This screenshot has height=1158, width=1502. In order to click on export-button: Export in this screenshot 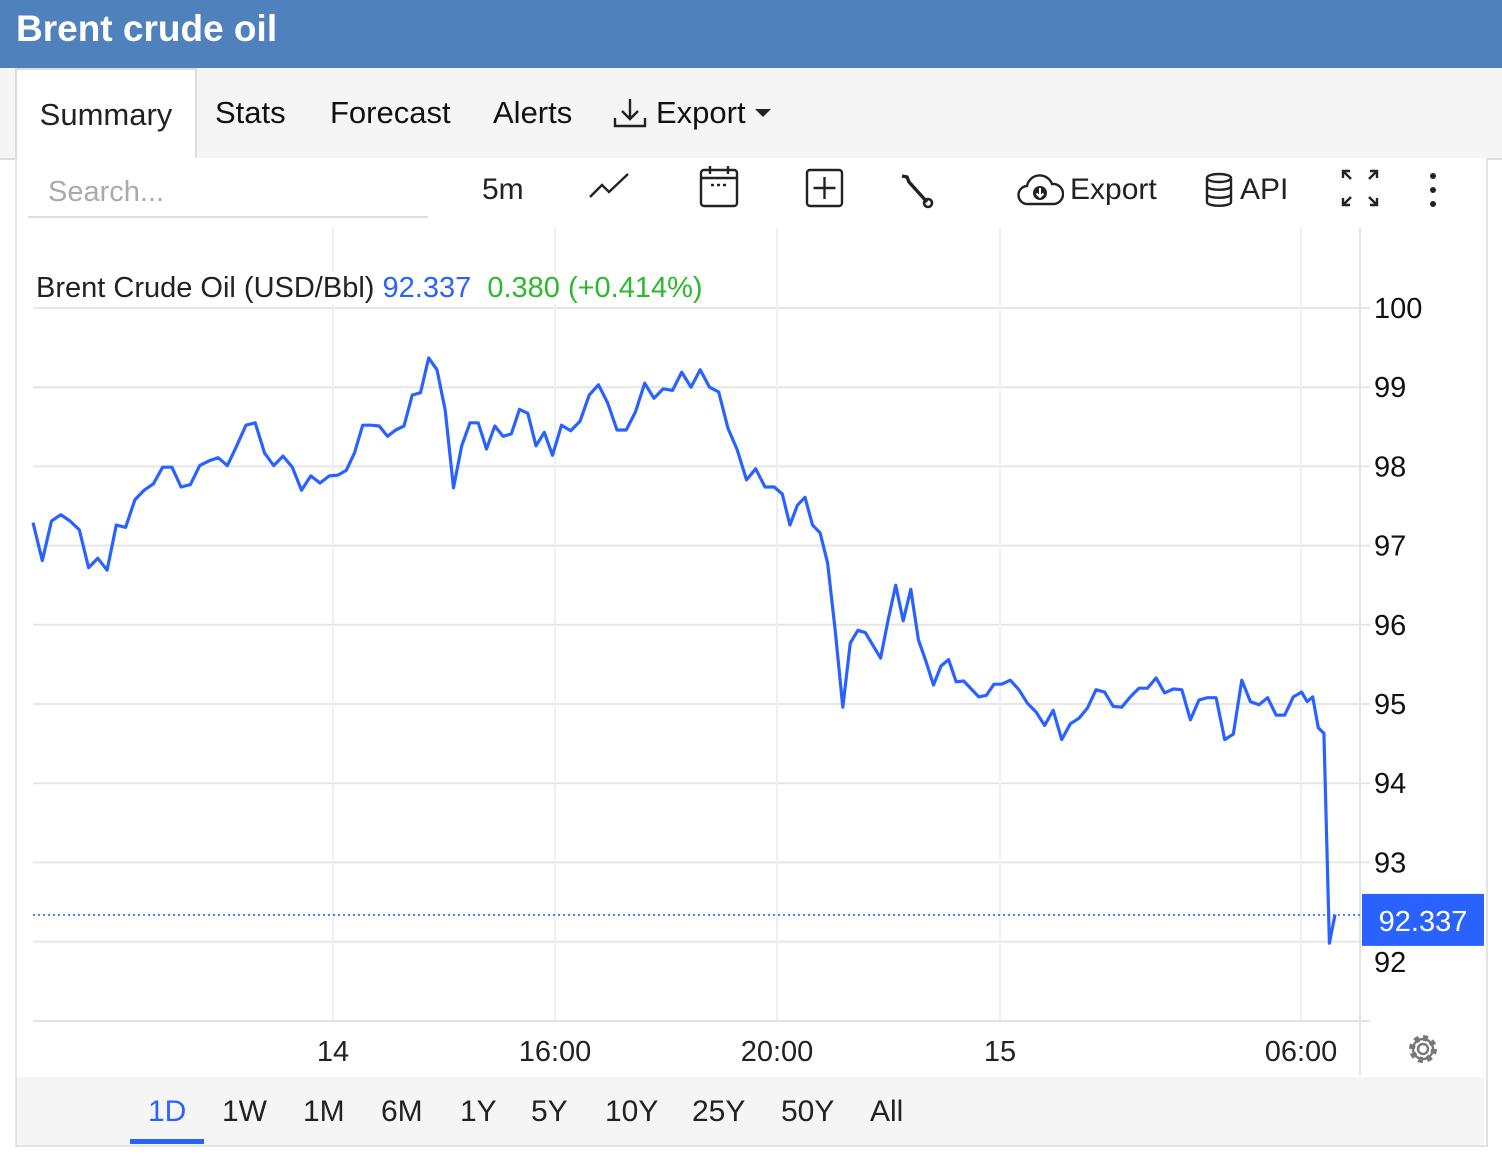, I will do `click(1086, 190)`.